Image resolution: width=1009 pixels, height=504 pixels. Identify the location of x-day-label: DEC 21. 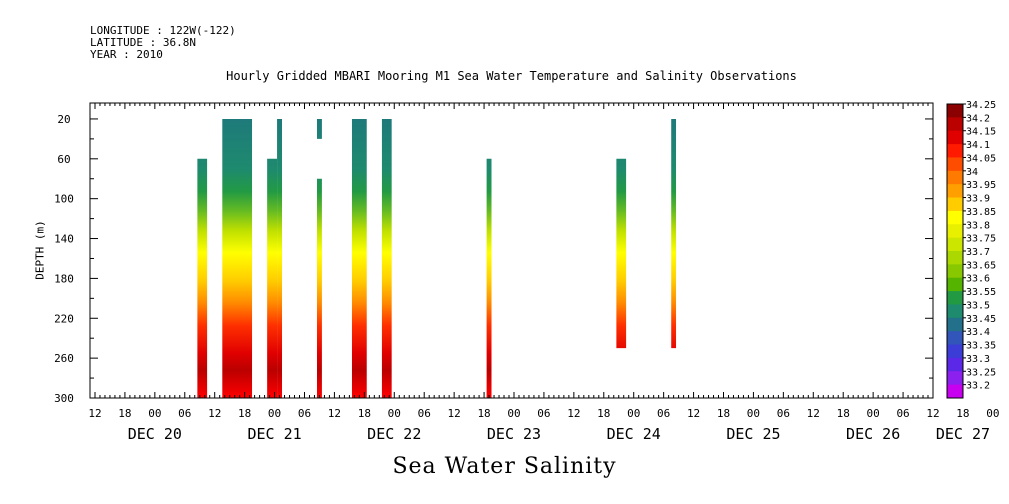
(274, 434).